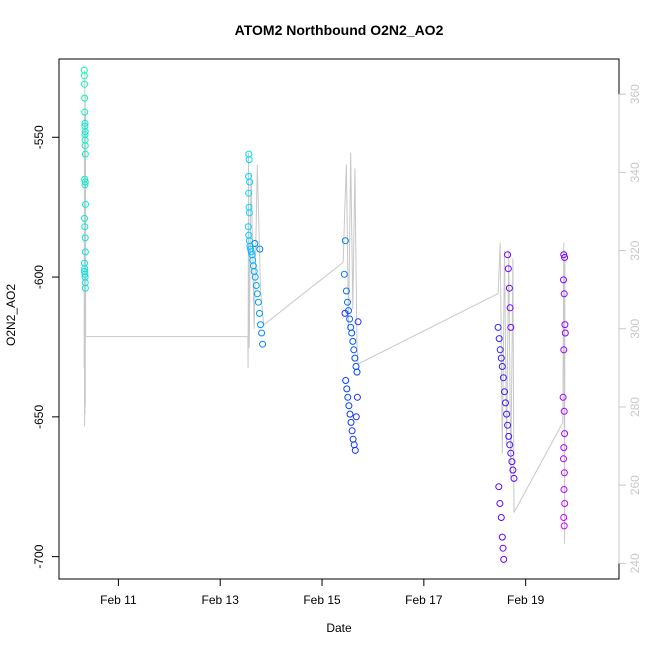 Image resolution: width=650 pixels, height=650 pixels. What do you see at coordinates (39, 556) in the screenshot?
I see `y-tick-label: -700` at bounding box center [39, 556].